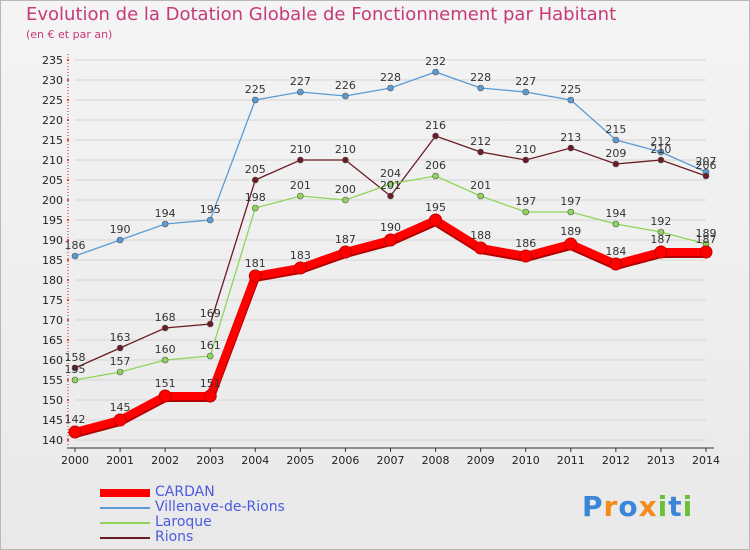 The image size is (750, 550). I want to click on legend-item-villenave: Villenave-de-Rions, so click(192, 507).